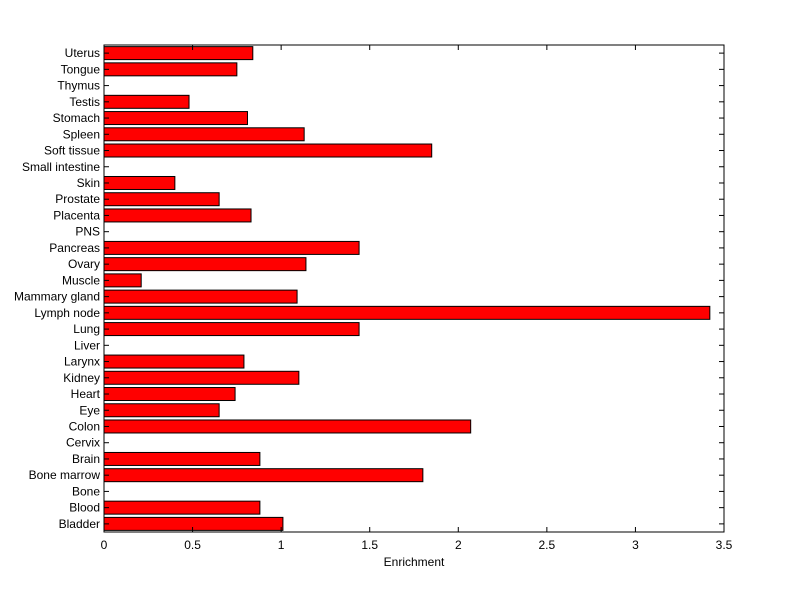  Describe the element at coordinates (81, 280) in the screenshot. I see `y-tick-label: Muscle` at that location.